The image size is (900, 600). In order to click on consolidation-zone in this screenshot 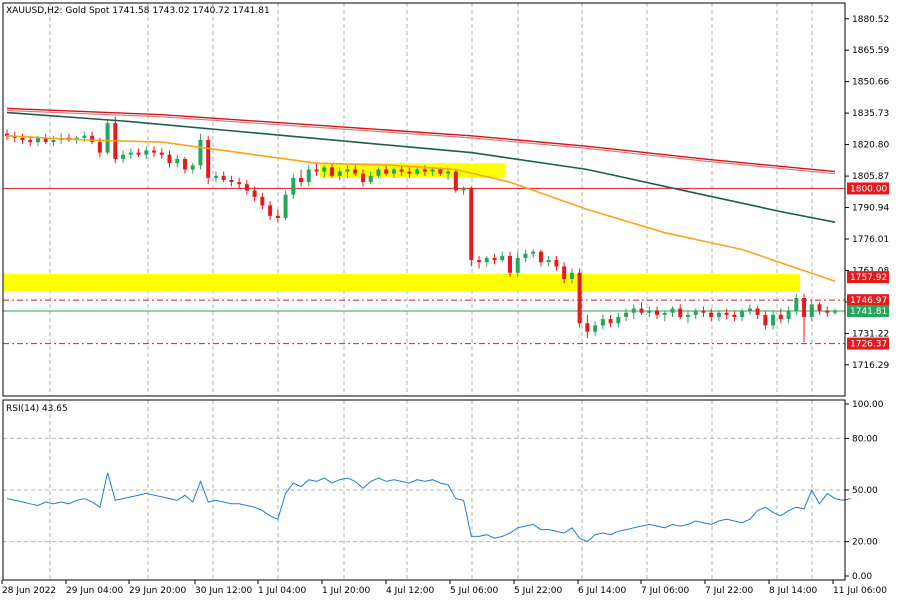, I will do `click(412, 170)`.